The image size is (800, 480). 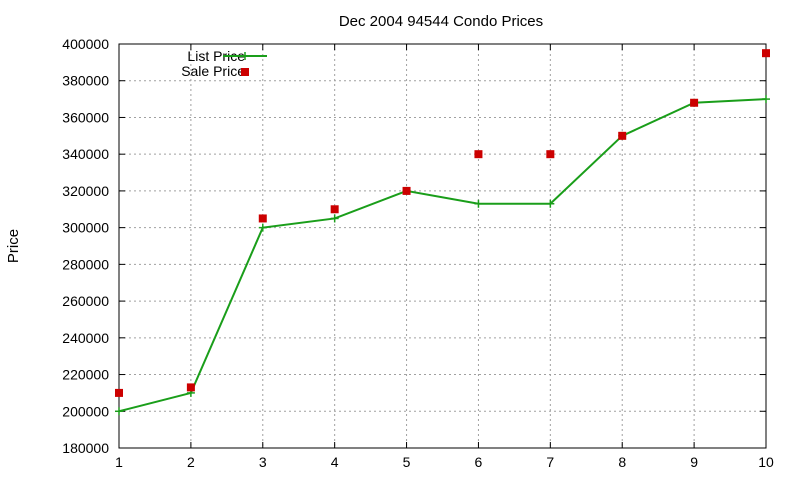 What do you see at coordinates (441, 21) in the screenshot?
I see `chart-title: Dec 2004 94544 Condo Prices` at bounding box center [441, 21].